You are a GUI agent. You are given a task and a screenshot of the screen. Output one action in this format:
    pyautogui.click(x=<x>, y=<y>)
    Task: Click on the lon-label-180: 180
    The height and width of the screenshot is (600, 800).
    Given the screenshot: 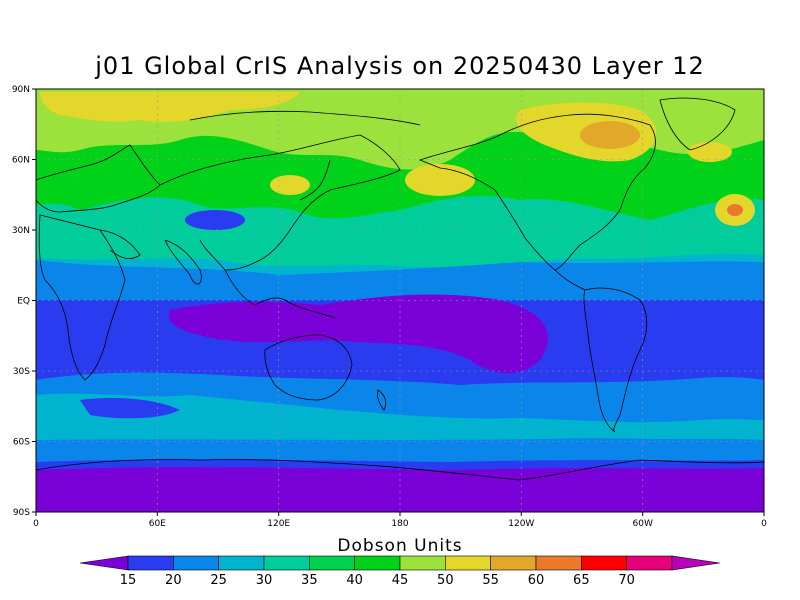 What is the action you would take?
    pyautogui.click(x=399, y=524)
    